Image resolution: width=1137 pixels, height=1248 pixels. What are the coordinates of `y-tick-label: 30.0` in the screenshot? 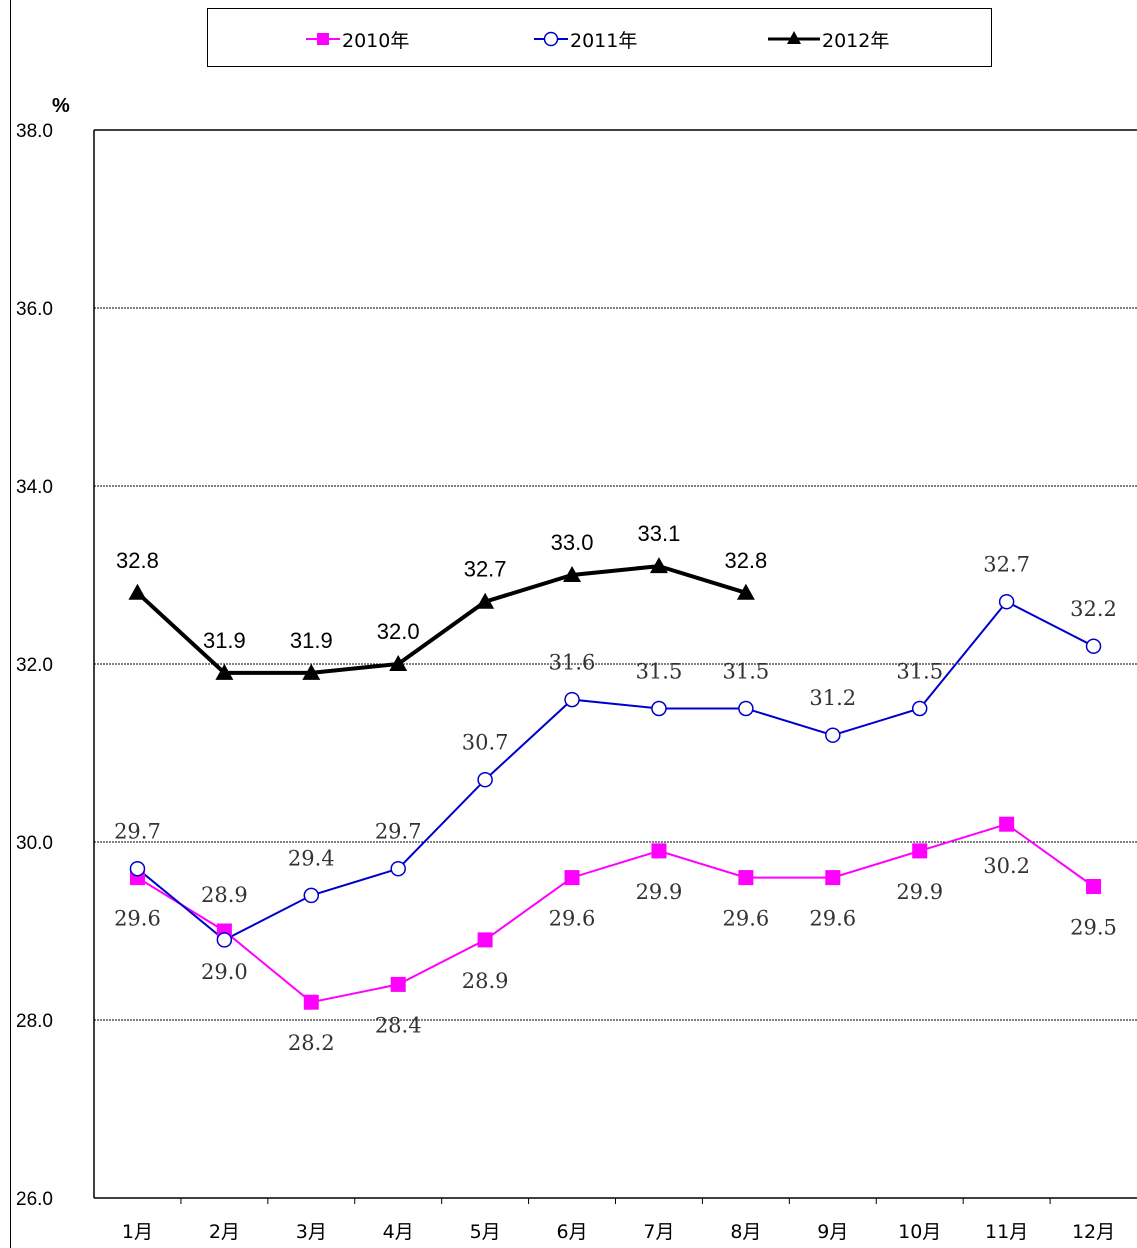 It's located at (34, 843).